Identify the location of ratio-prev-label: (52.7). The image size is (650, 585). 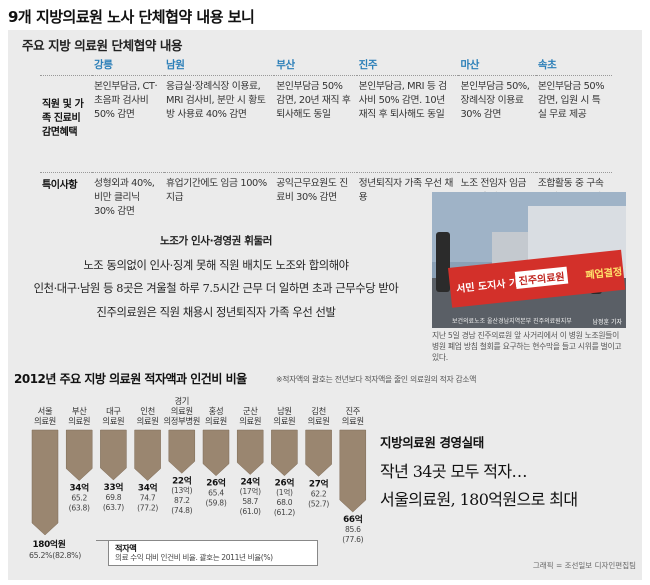
(318, 503).